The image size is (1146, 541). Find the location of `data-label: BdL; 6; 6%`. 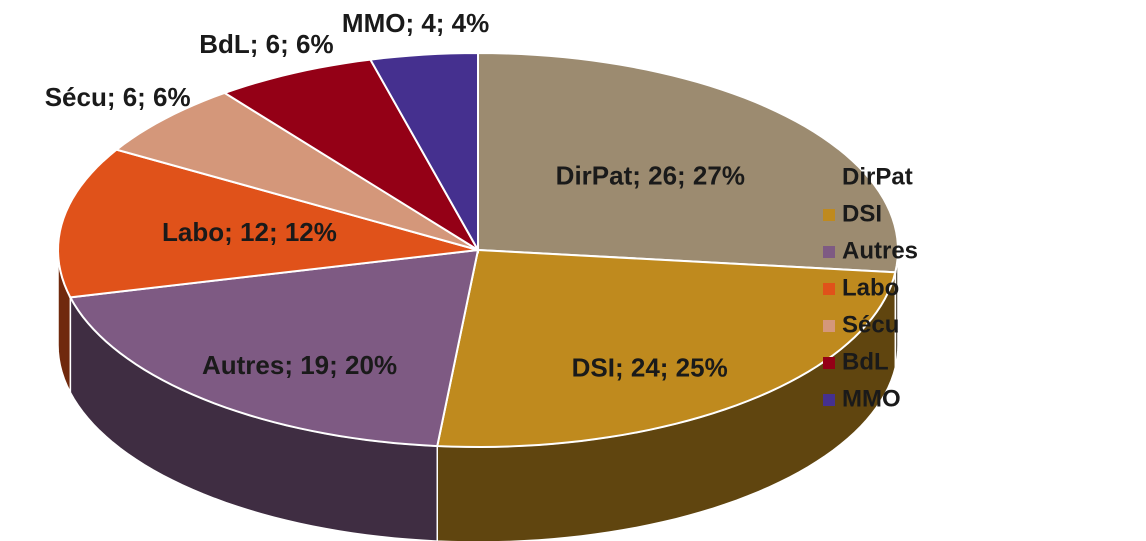

data-label: BdL; 6; 6% is located at coordinates (266, 44).